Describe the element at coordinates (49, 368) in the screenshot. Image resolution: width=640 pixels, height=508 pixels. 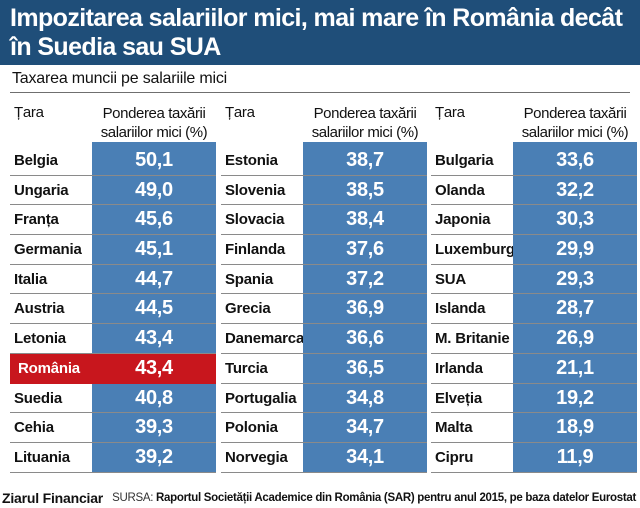
I see `country-label: România` at that location.